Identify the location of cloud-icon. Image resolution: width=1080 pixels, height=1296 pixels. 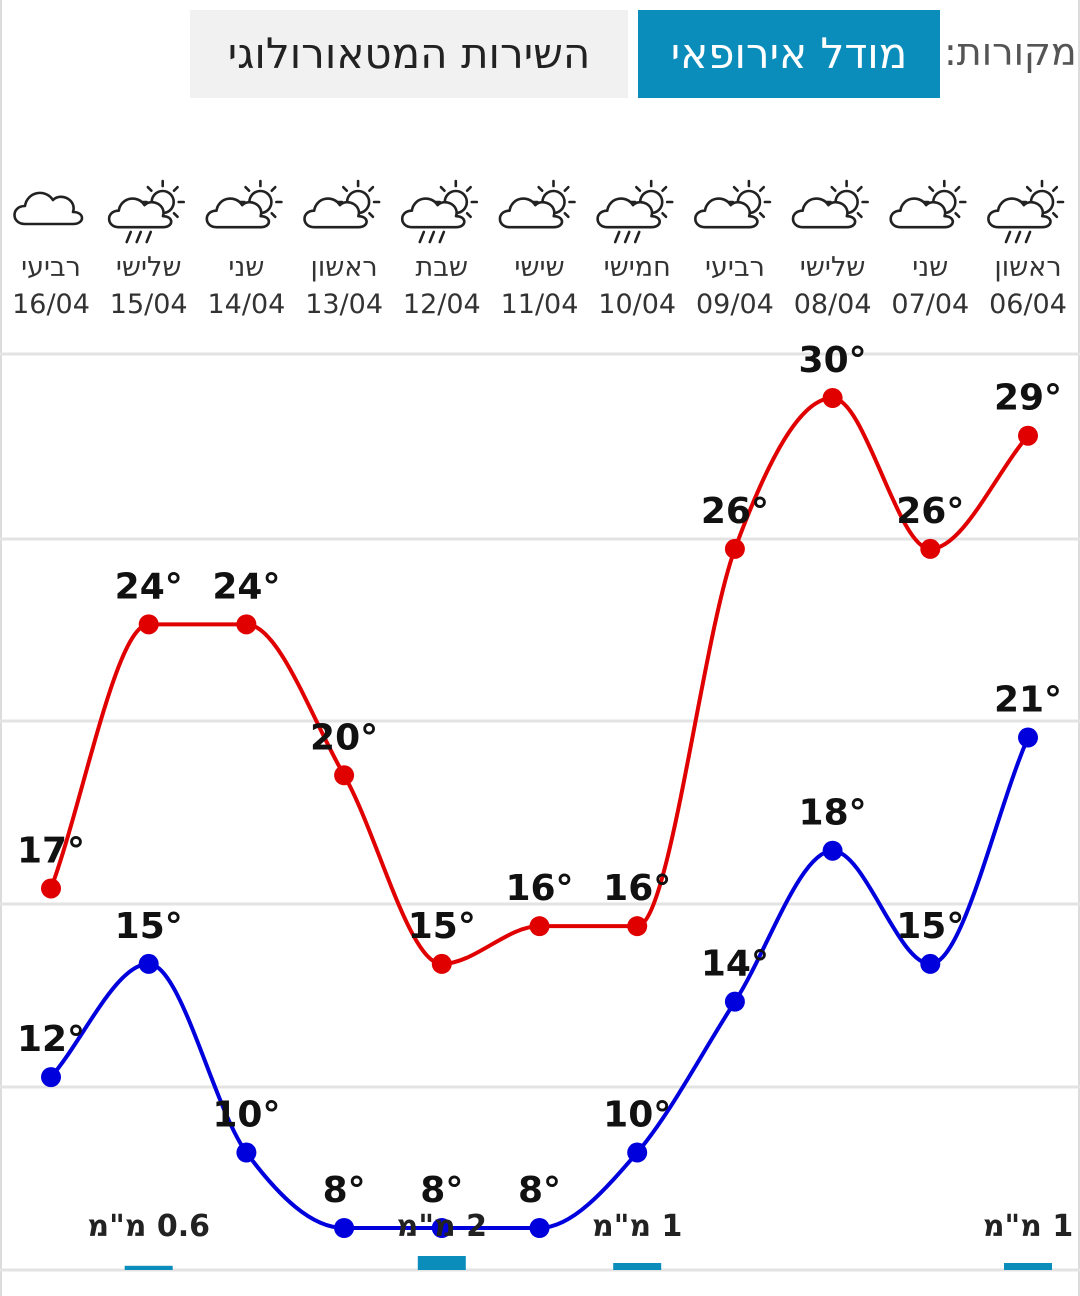
(48, 208).